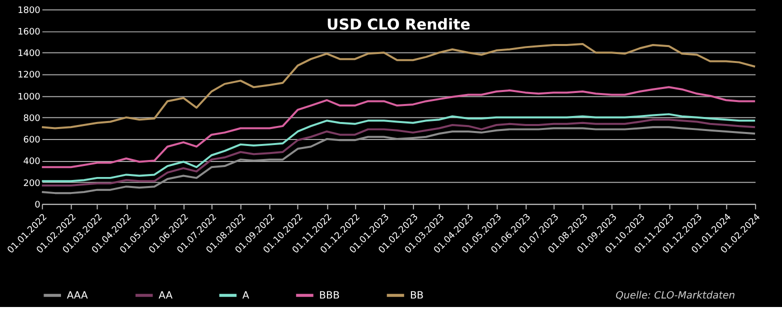 The width and height of the screenshot is (782, 321). I want to click on y-tick-label: 1600, so click(29, 32).